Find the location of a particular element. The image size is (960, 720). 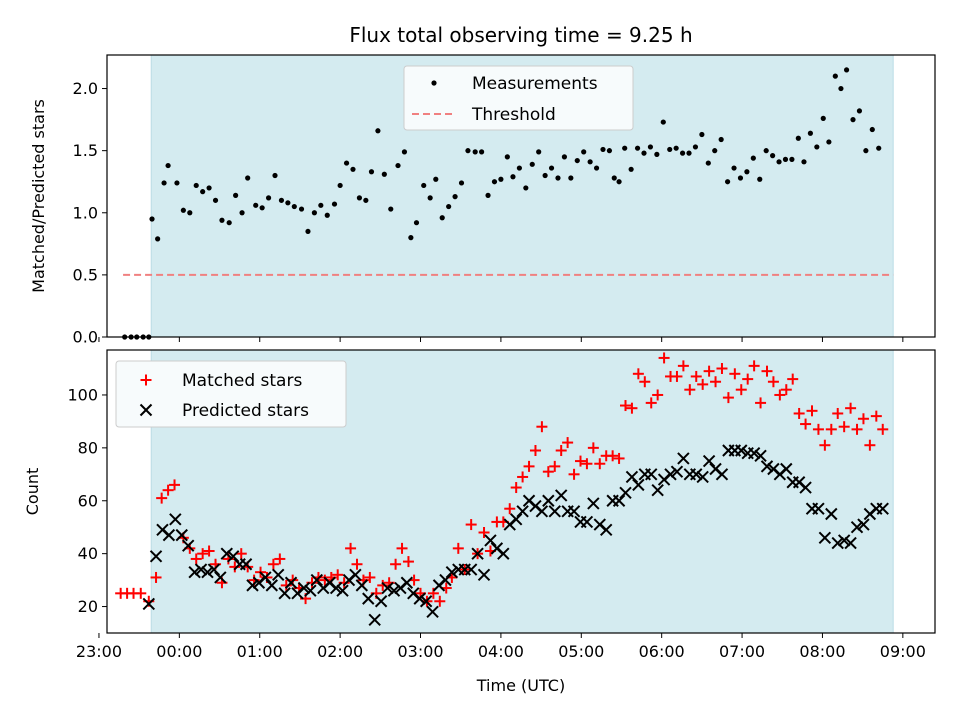

top-x-ticks is located at coordinates (501, 339).